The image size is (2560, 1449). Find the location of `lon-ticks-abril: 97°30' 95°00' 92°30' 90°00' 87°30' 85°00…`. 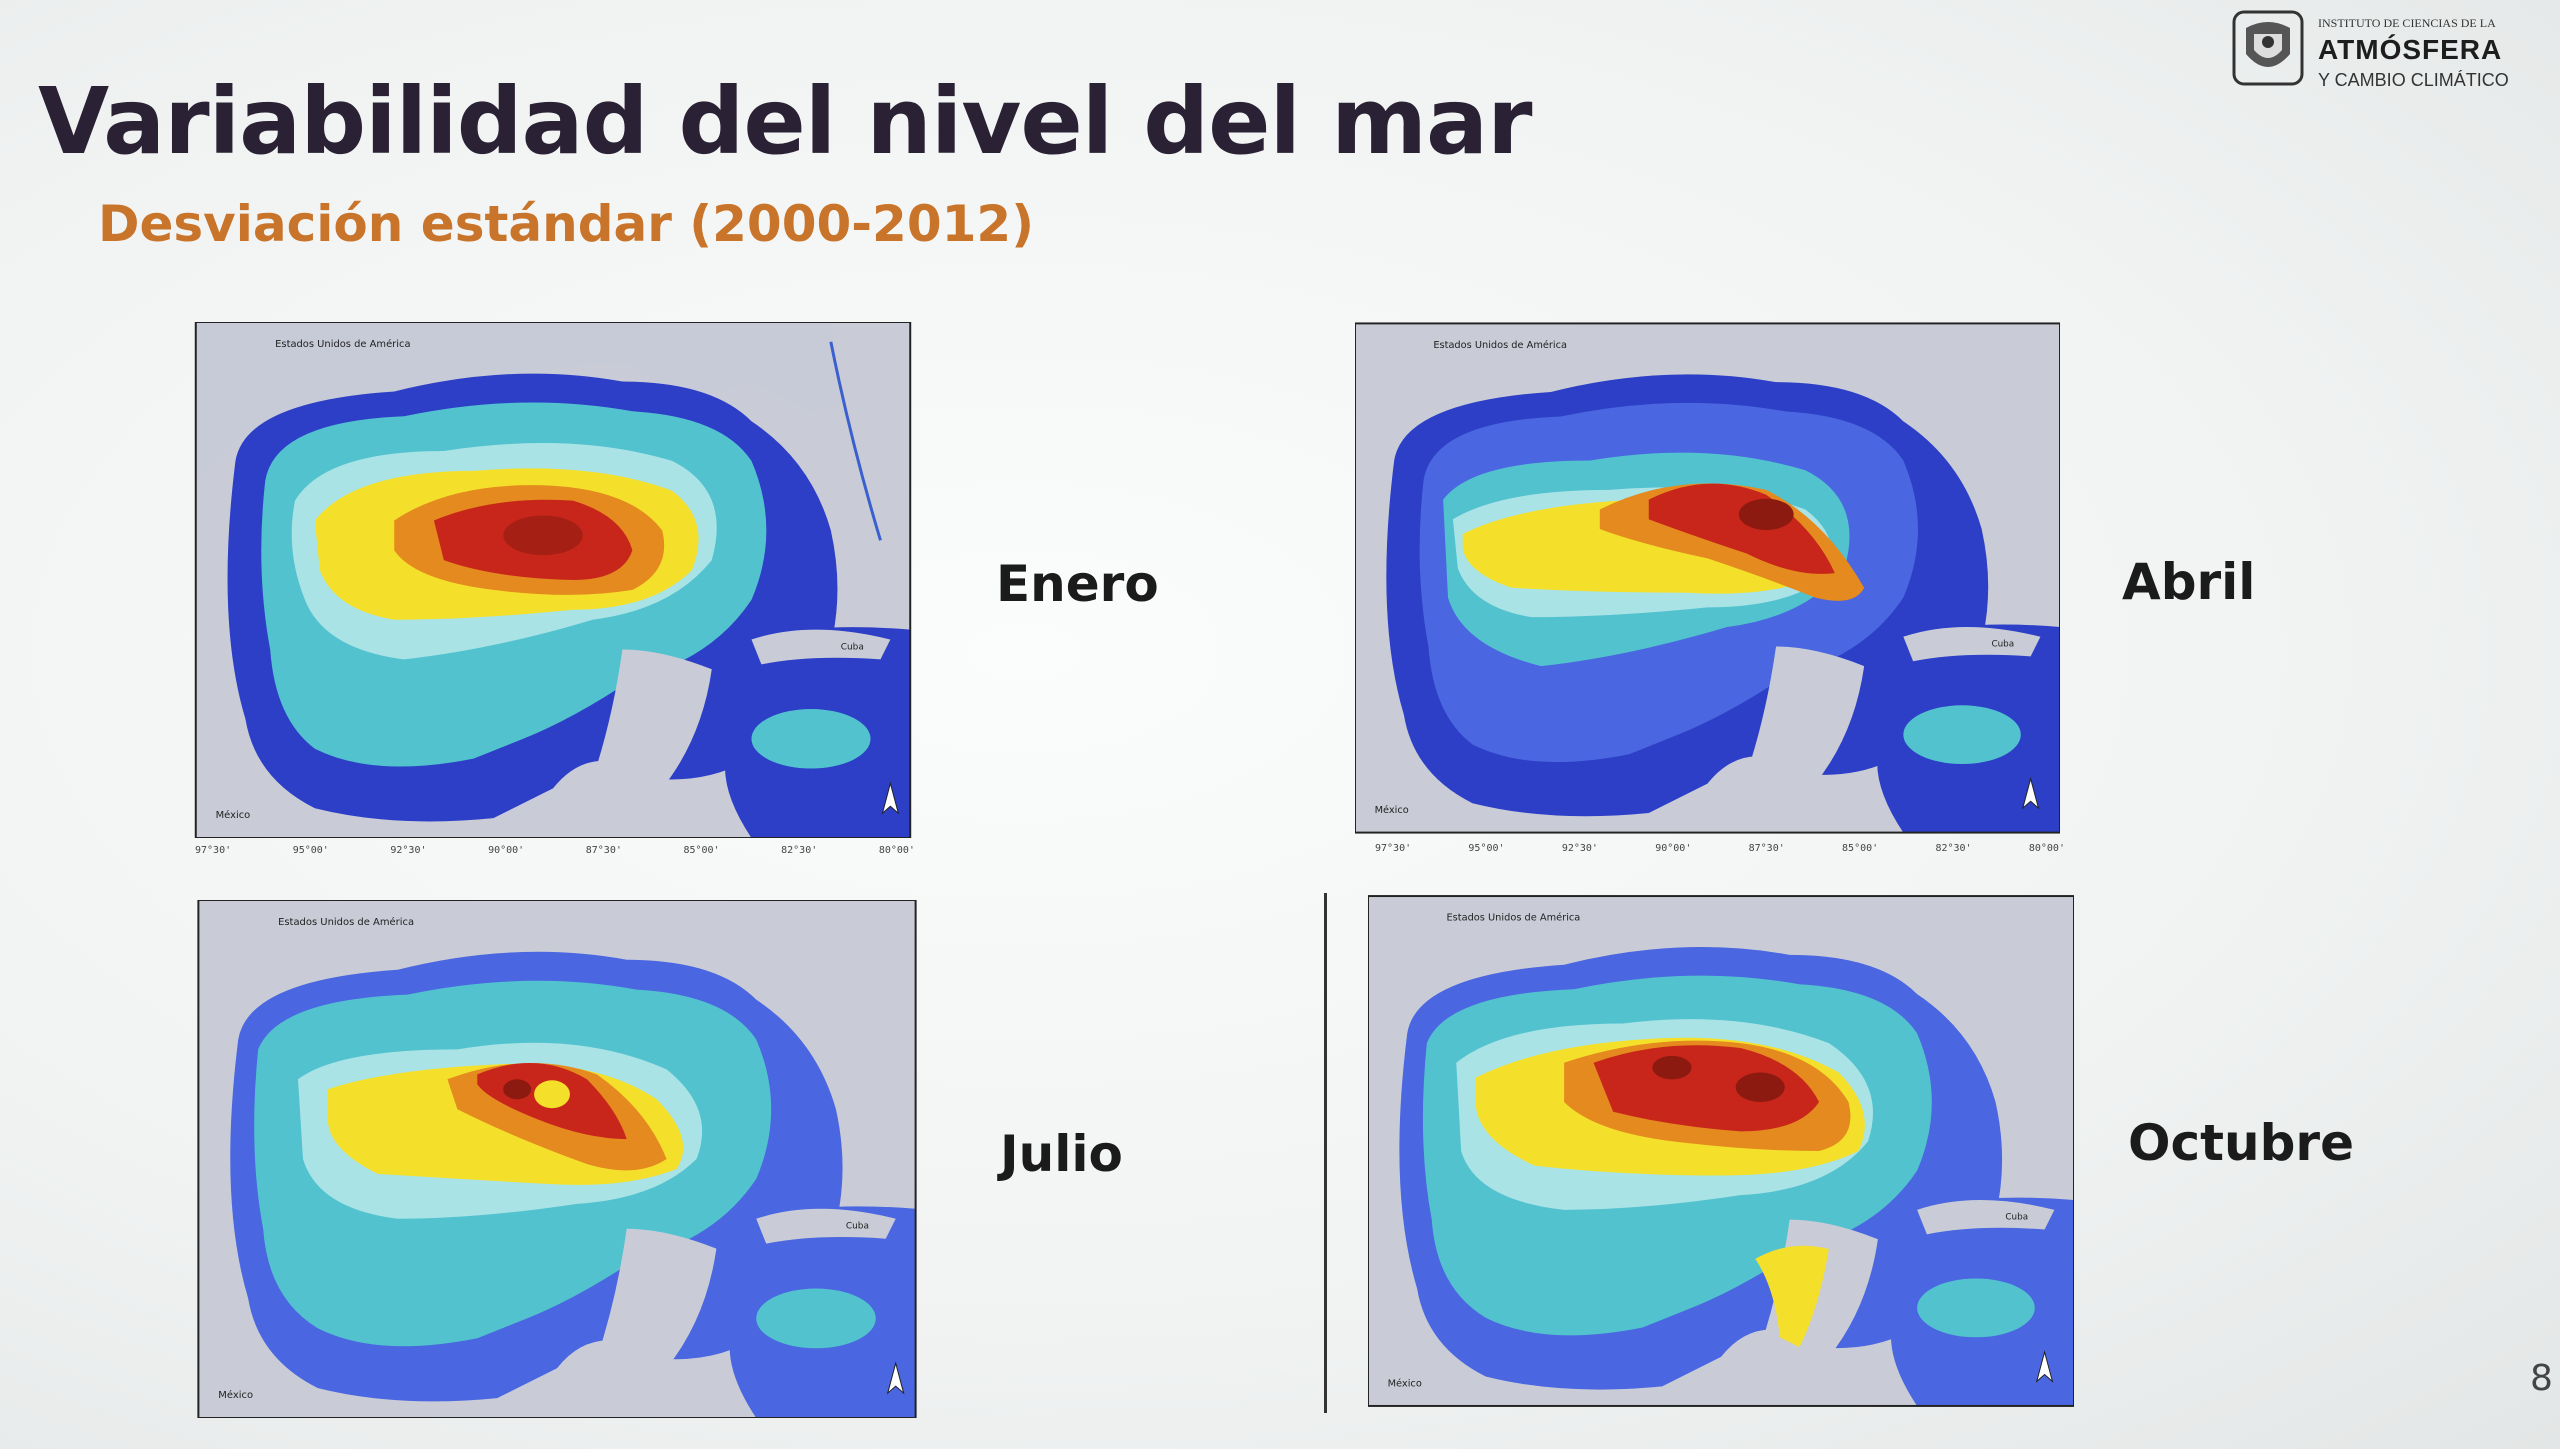

lon-ticks-abril: 97°30' 95°00' 92°30' 90°00' 87°30' 85°00… is located at coordinates (1720, 853).